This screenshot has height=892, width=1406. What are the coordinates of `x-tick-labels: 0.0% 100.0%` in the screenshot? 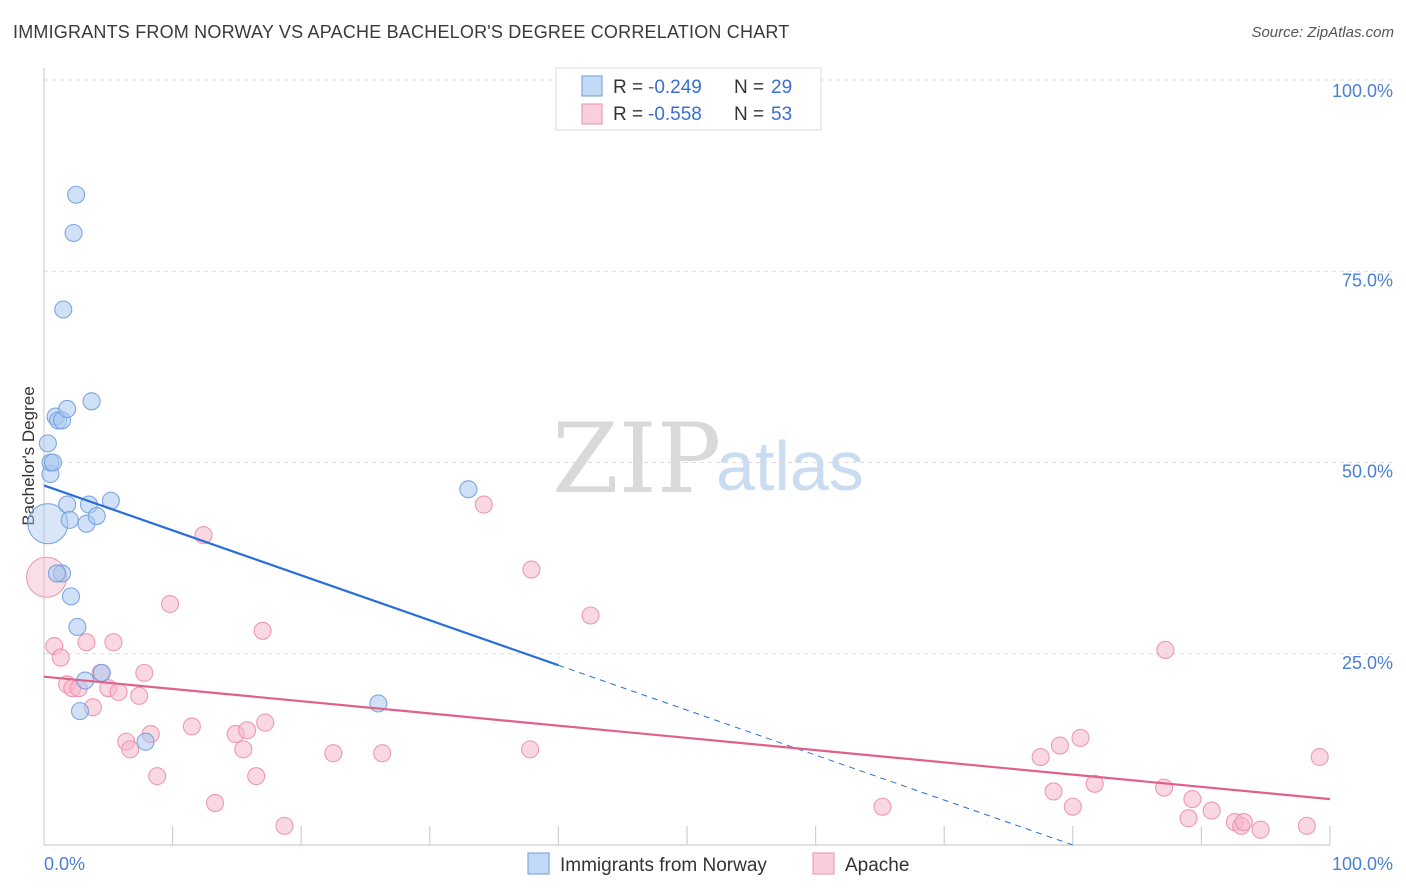 It's located at (718, 864).